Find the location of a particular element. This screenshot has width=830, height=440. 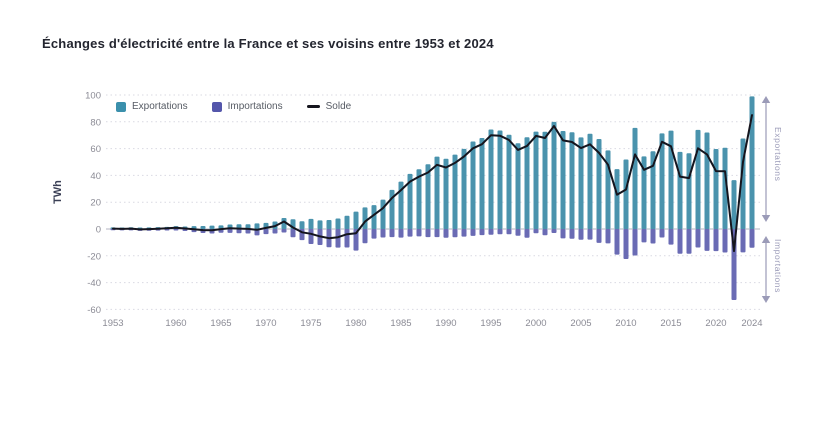

y-tick-label: -20 is located at coordinates (94, 256).